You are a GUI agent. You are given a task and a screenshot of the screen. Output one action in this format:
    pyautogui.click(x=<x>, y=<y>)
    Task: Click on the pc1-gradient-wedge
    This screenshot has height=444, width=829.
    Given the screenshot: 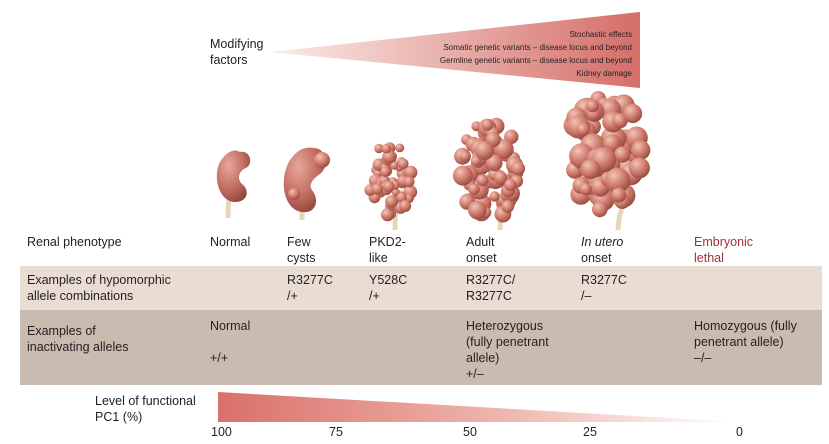 What is the action you would take?
    pyautogui.click(x=478, y=407)
    